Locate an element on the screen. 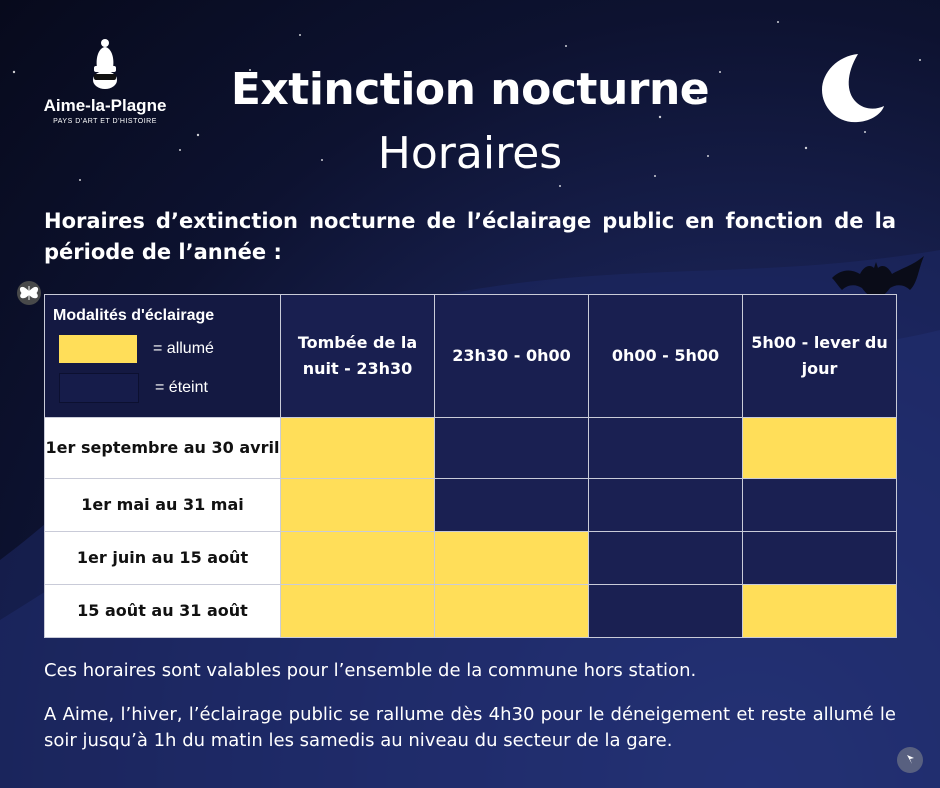 Image resolution: width=940 pixels, height=788 pixels. row-label: 1er juin au 15 août is located at coordinates (162, 558).